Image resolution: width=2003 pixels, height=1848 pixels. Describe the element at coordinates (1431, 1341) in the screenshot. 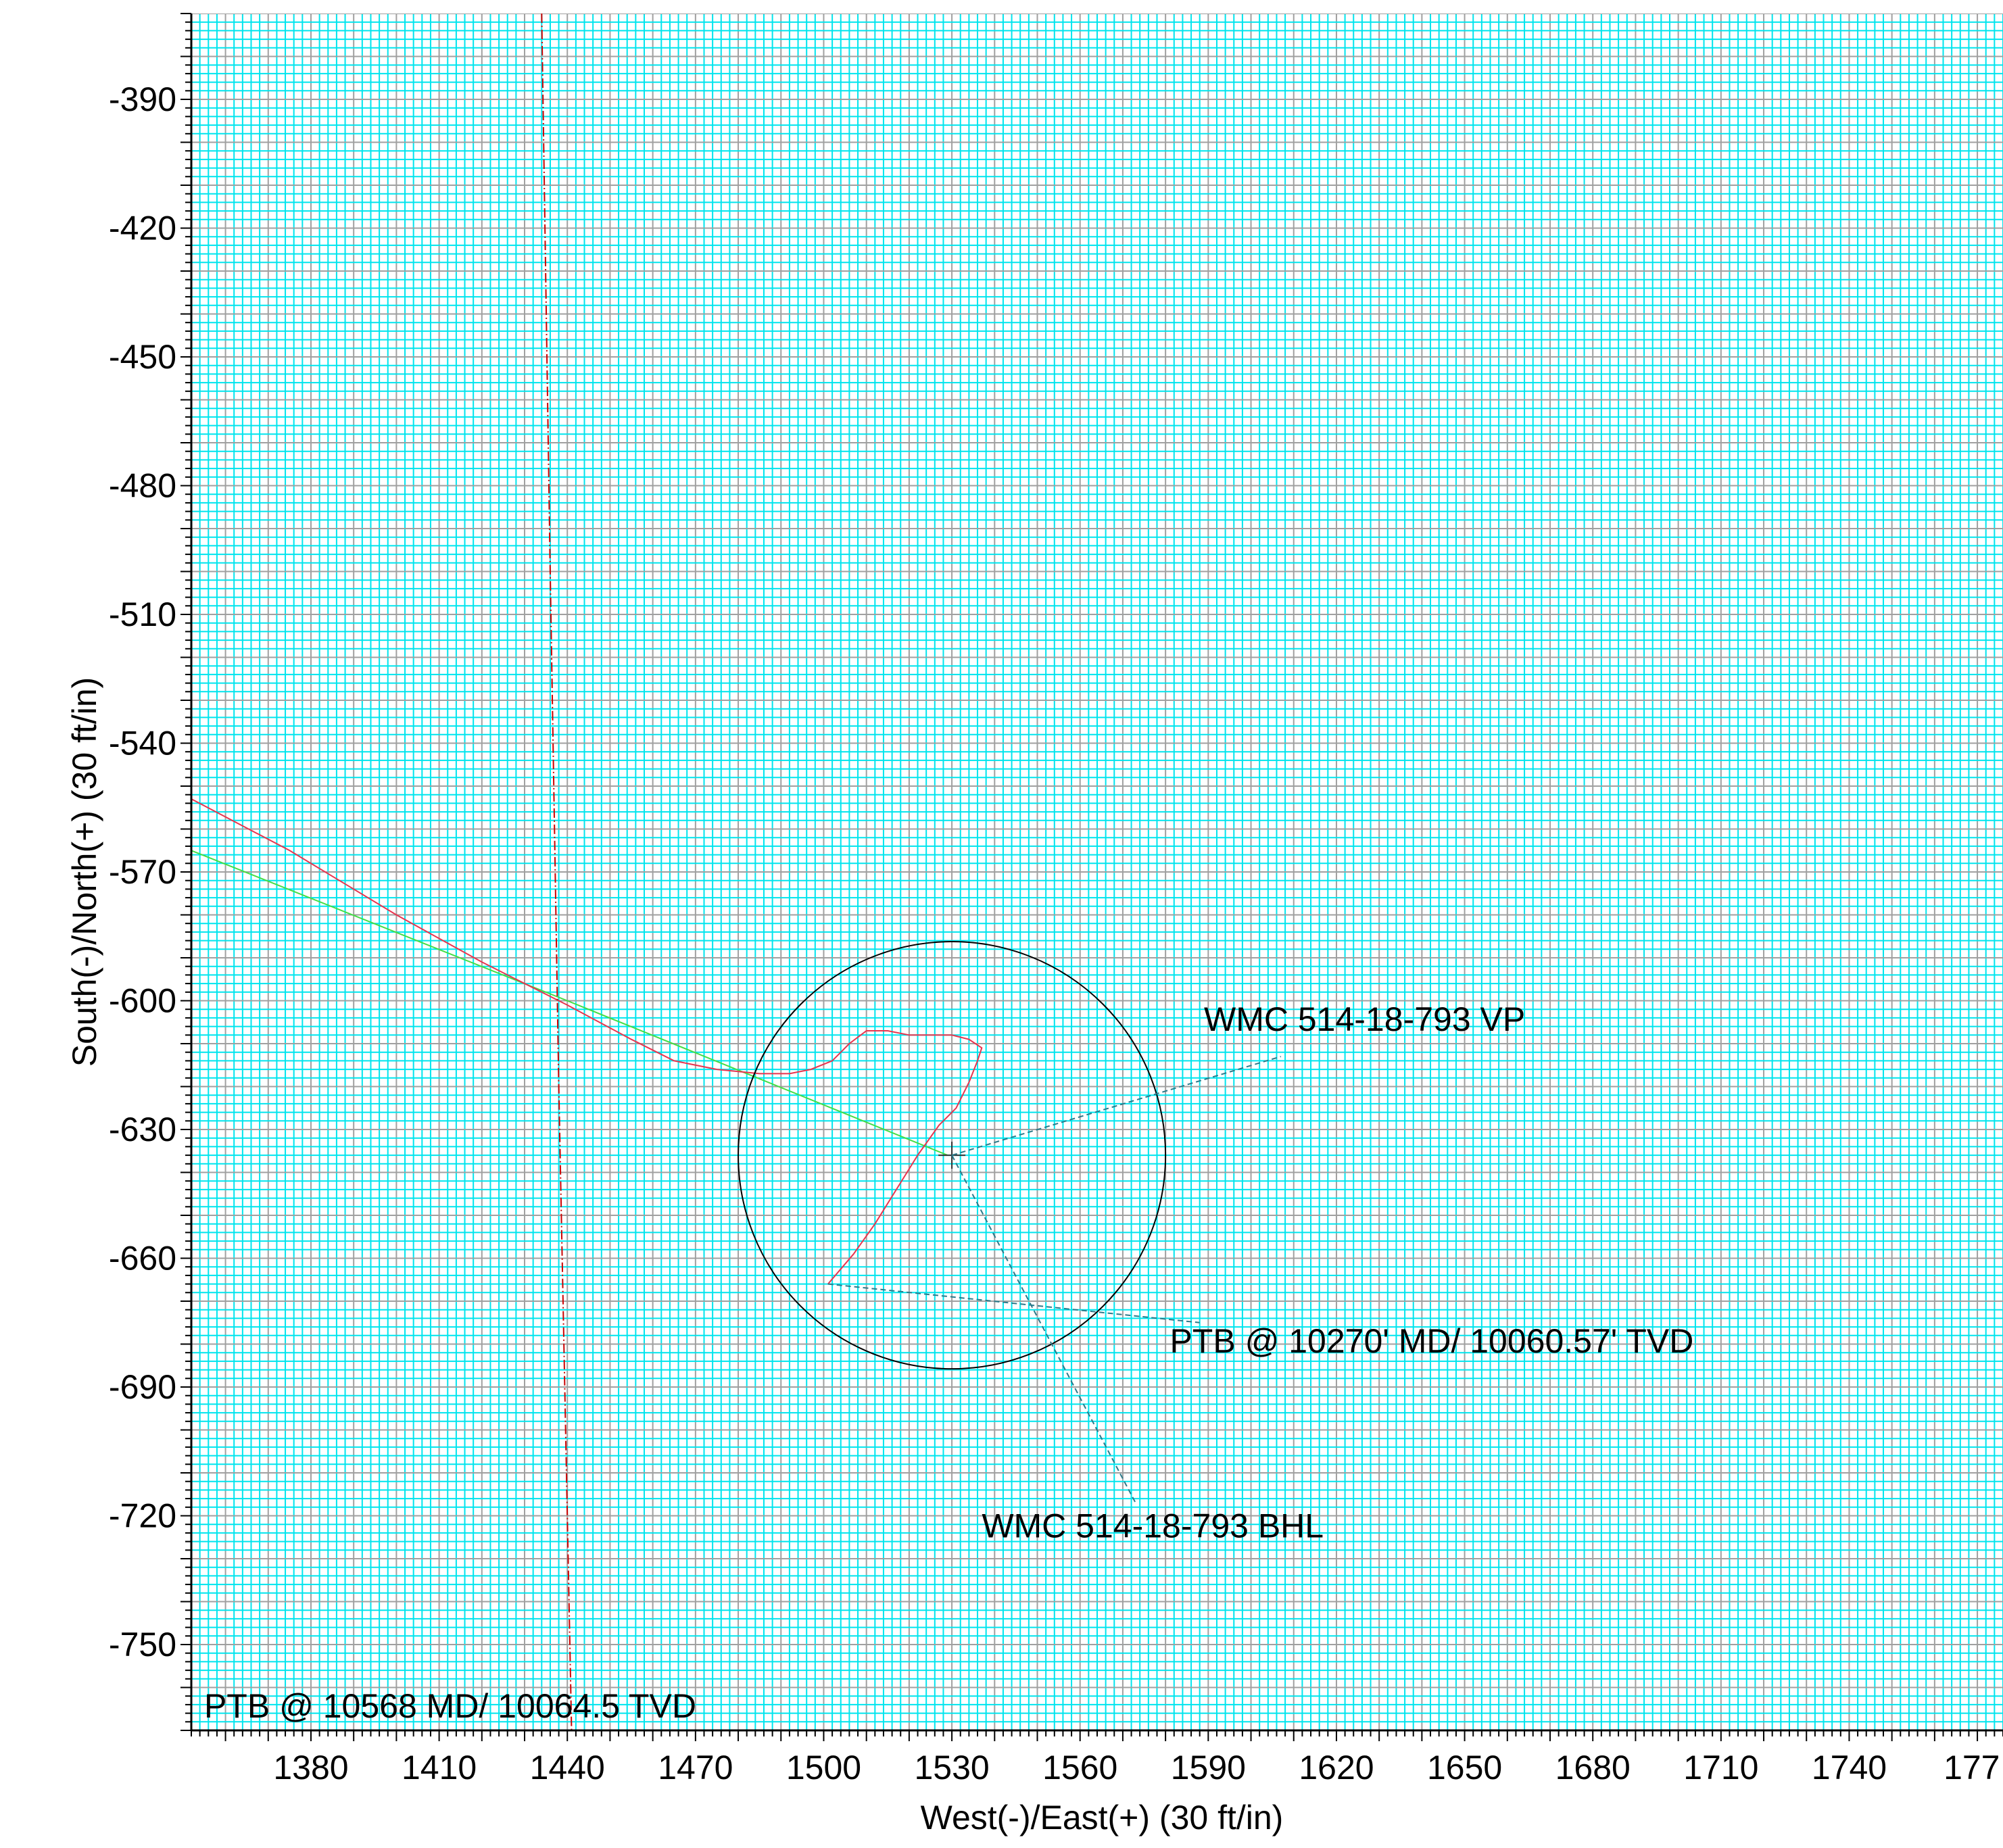

I see `annotation-label-2: PTB @ 10270' MD/ 10060.57' TVD` at that location.